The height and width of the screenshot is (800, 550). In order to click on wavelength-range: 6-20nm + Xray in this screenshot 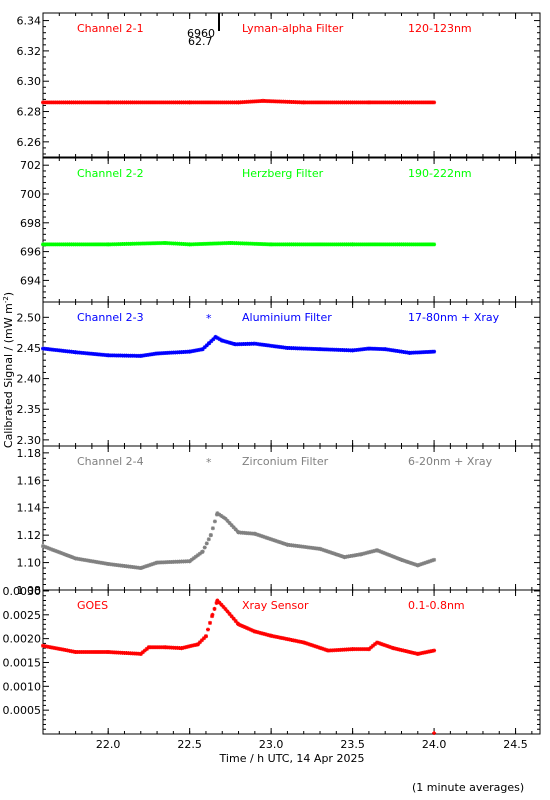, I will do `click(450, 461)`.